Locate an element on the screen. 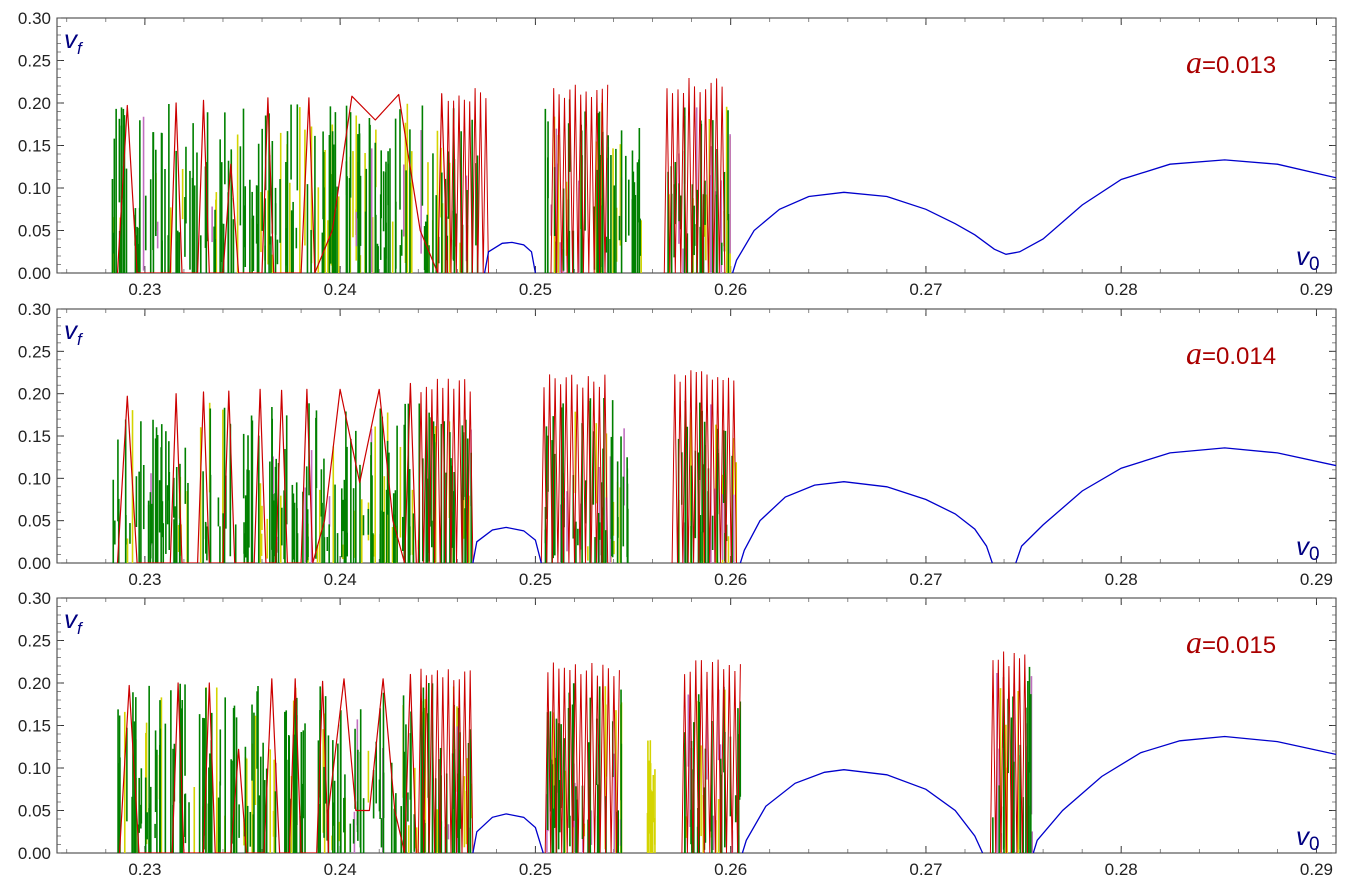 The width and height of the screenshot is (1348, 885). parameter-annotation: a=0.013 is located at coordinates (1231, 62).